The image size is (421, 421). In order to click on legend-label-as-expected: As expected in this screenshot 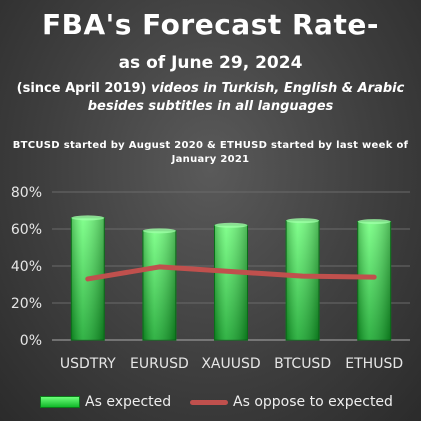, I will do `click(128, 402)`.